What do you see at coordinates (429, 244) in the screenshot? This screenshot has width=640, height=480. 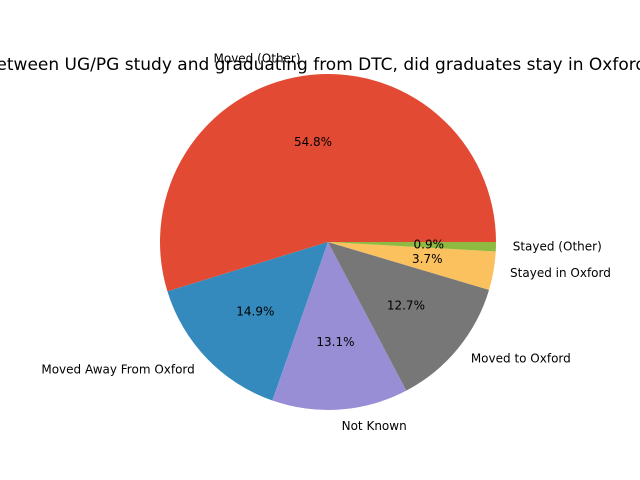 I see `slice-percent-label: 0.9%` at bounding box center [429, 244].